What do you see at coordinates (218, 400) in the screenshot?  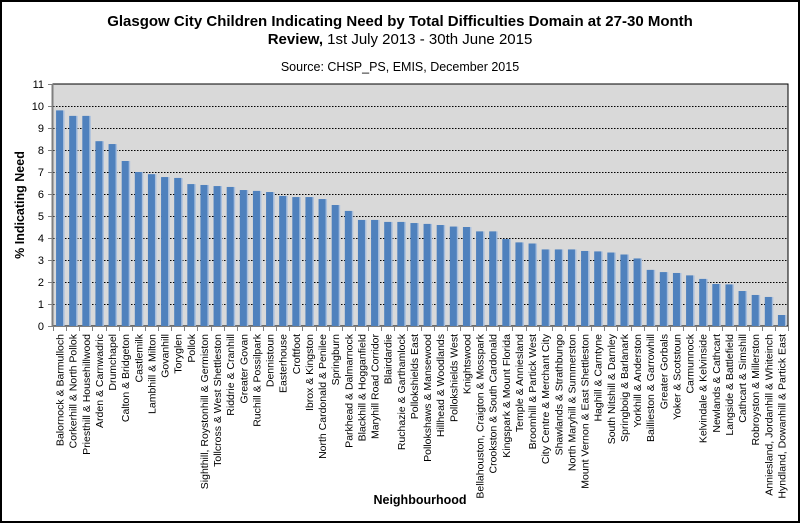 I see `x-tick-label: Tollcross & West Shettleston` at bounding box center [218, 400].